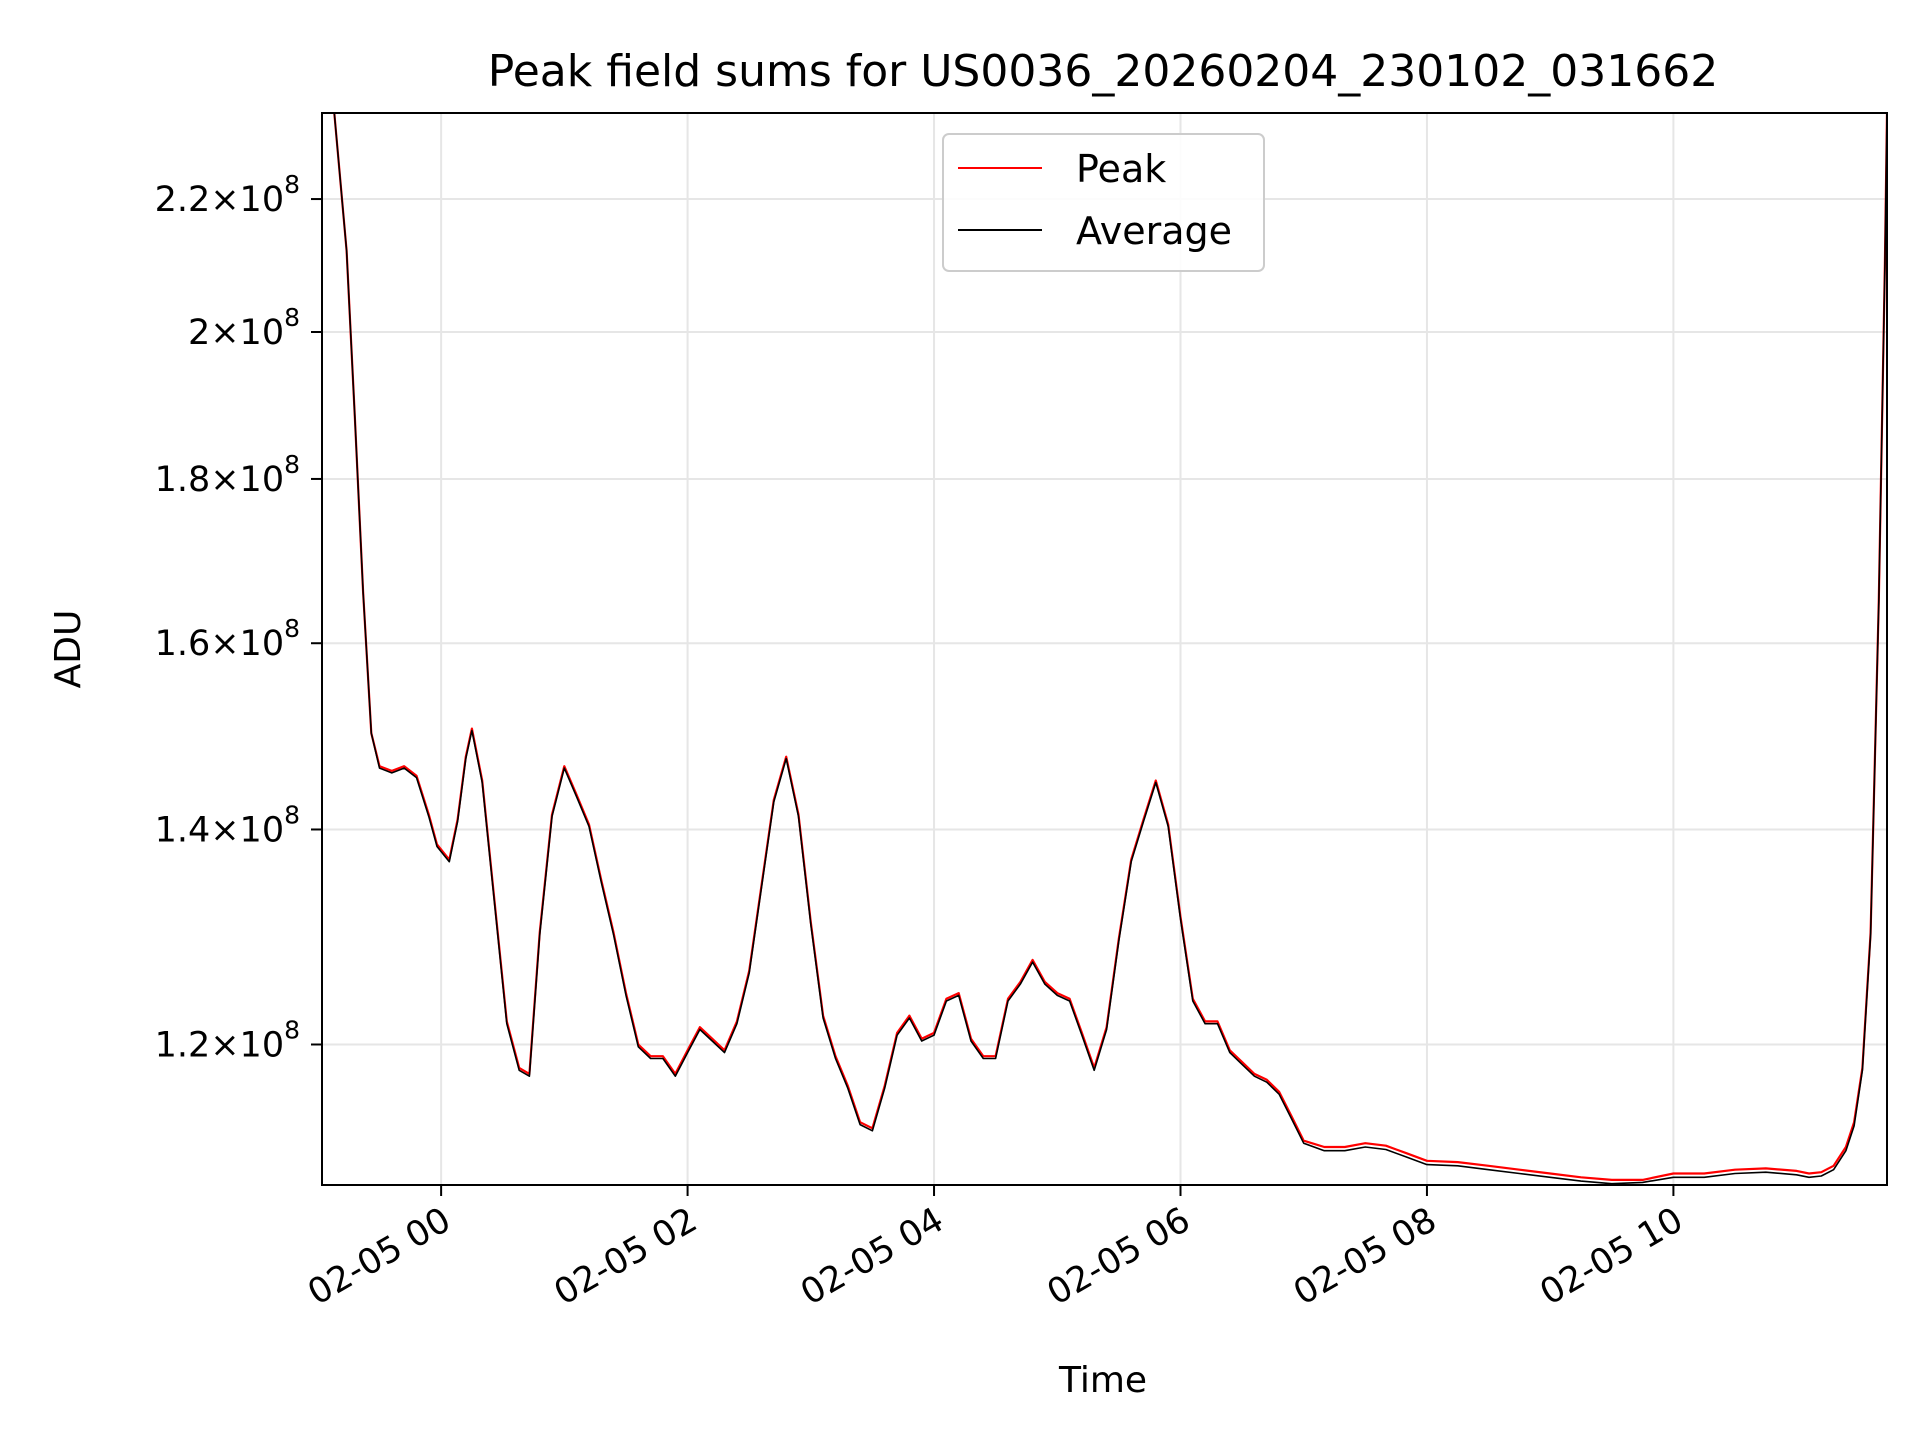 This screenshot has height=1440, width=1920. Describe the element at coordinates (227, 195) in the screenshot. I see `y-tick-label-5: 2.2×10⁸` at that location.